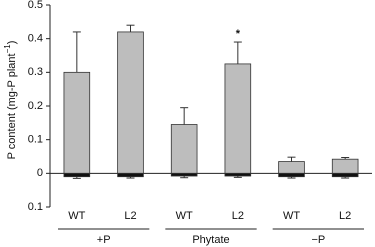 This screenshot has width=375, height=247. What do you see at coordinates (318, 240) in the screenshot?
I see `group-label: −P` at bounding box center [318, 240].